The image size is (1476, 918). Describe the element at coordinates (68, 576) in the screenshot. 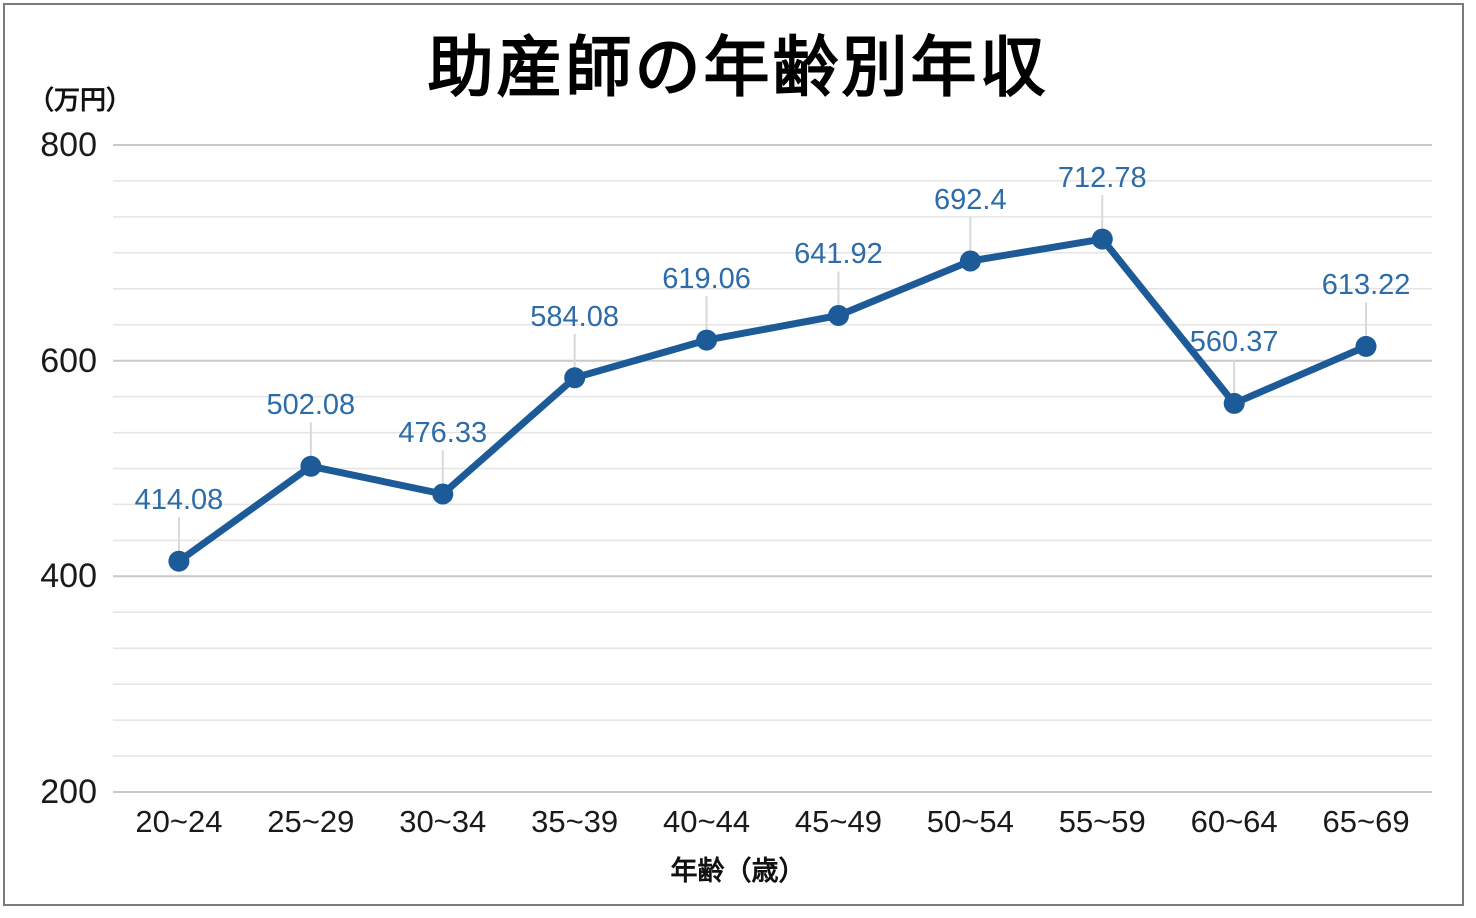

I see `y-tick-label: 400` at that location.